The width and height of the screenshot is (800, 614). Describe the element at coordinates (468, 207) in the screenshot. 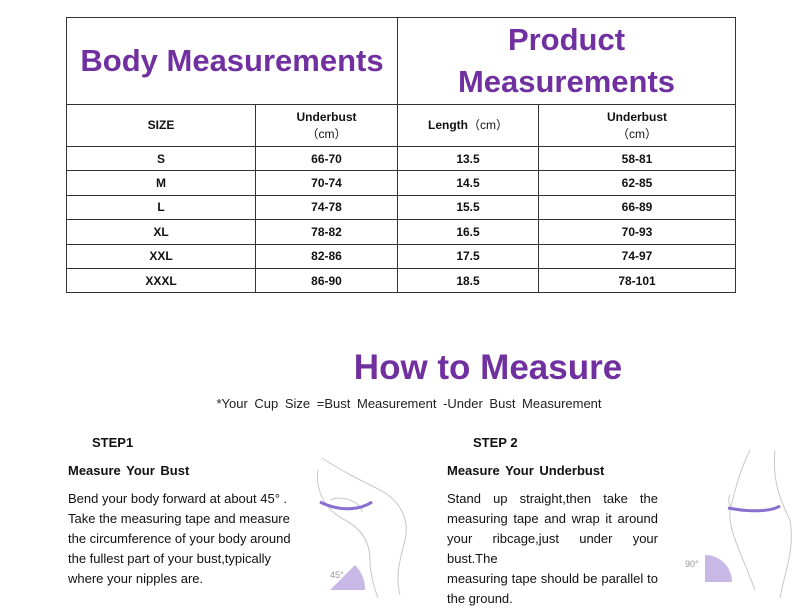

I see `table-cell: 15.5` at that location.